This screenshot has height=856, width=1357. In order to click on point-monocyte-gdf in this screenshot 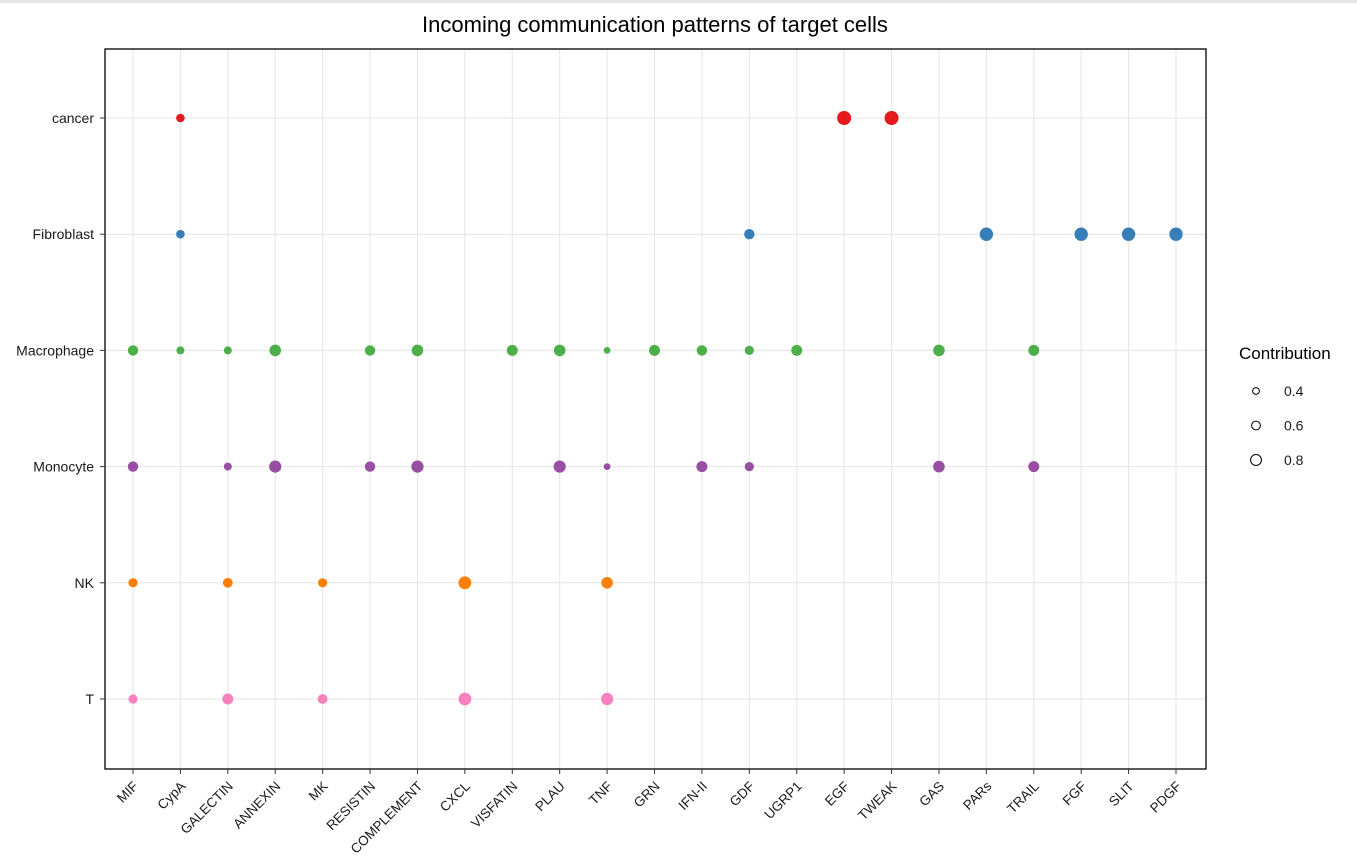, I will do `click(749, 467)`.